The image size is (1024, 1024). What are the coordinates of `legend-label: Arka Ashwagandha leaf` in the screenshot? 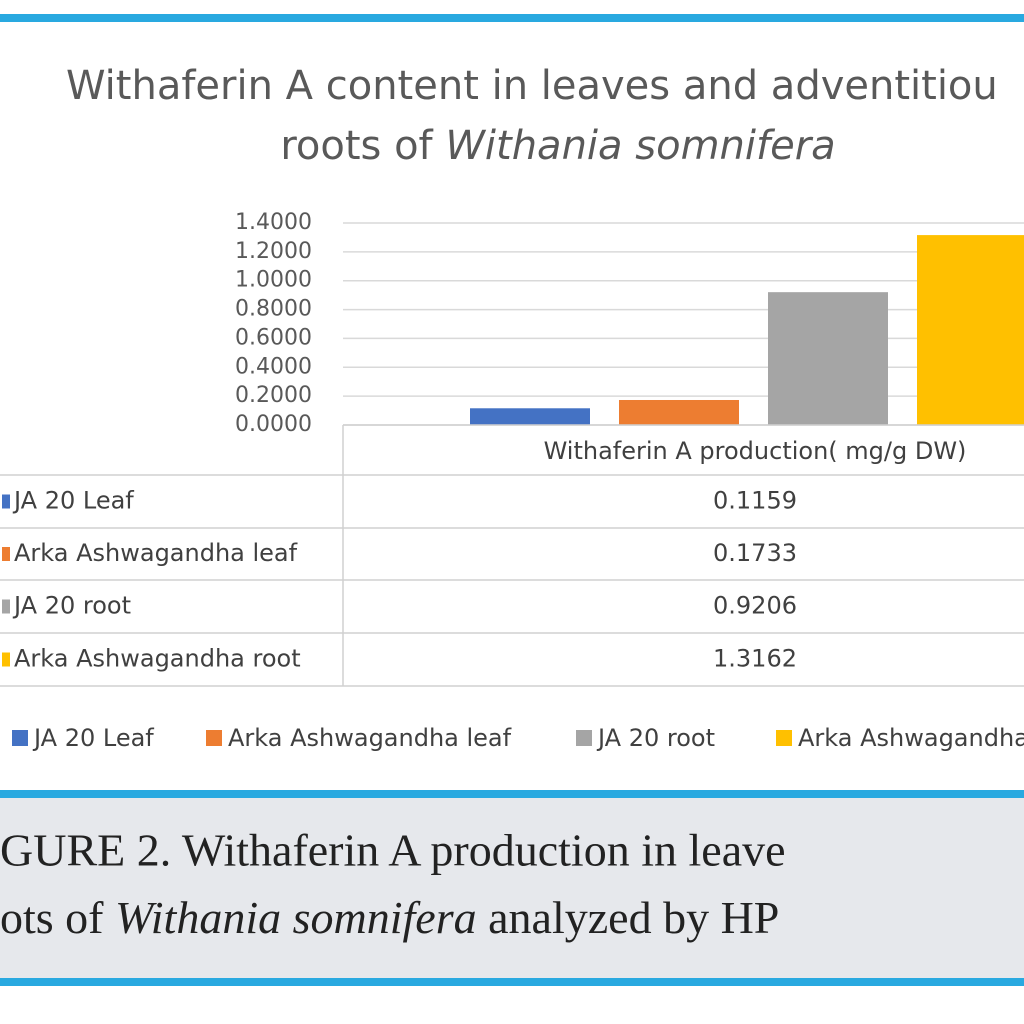 It's located at (370, 738).